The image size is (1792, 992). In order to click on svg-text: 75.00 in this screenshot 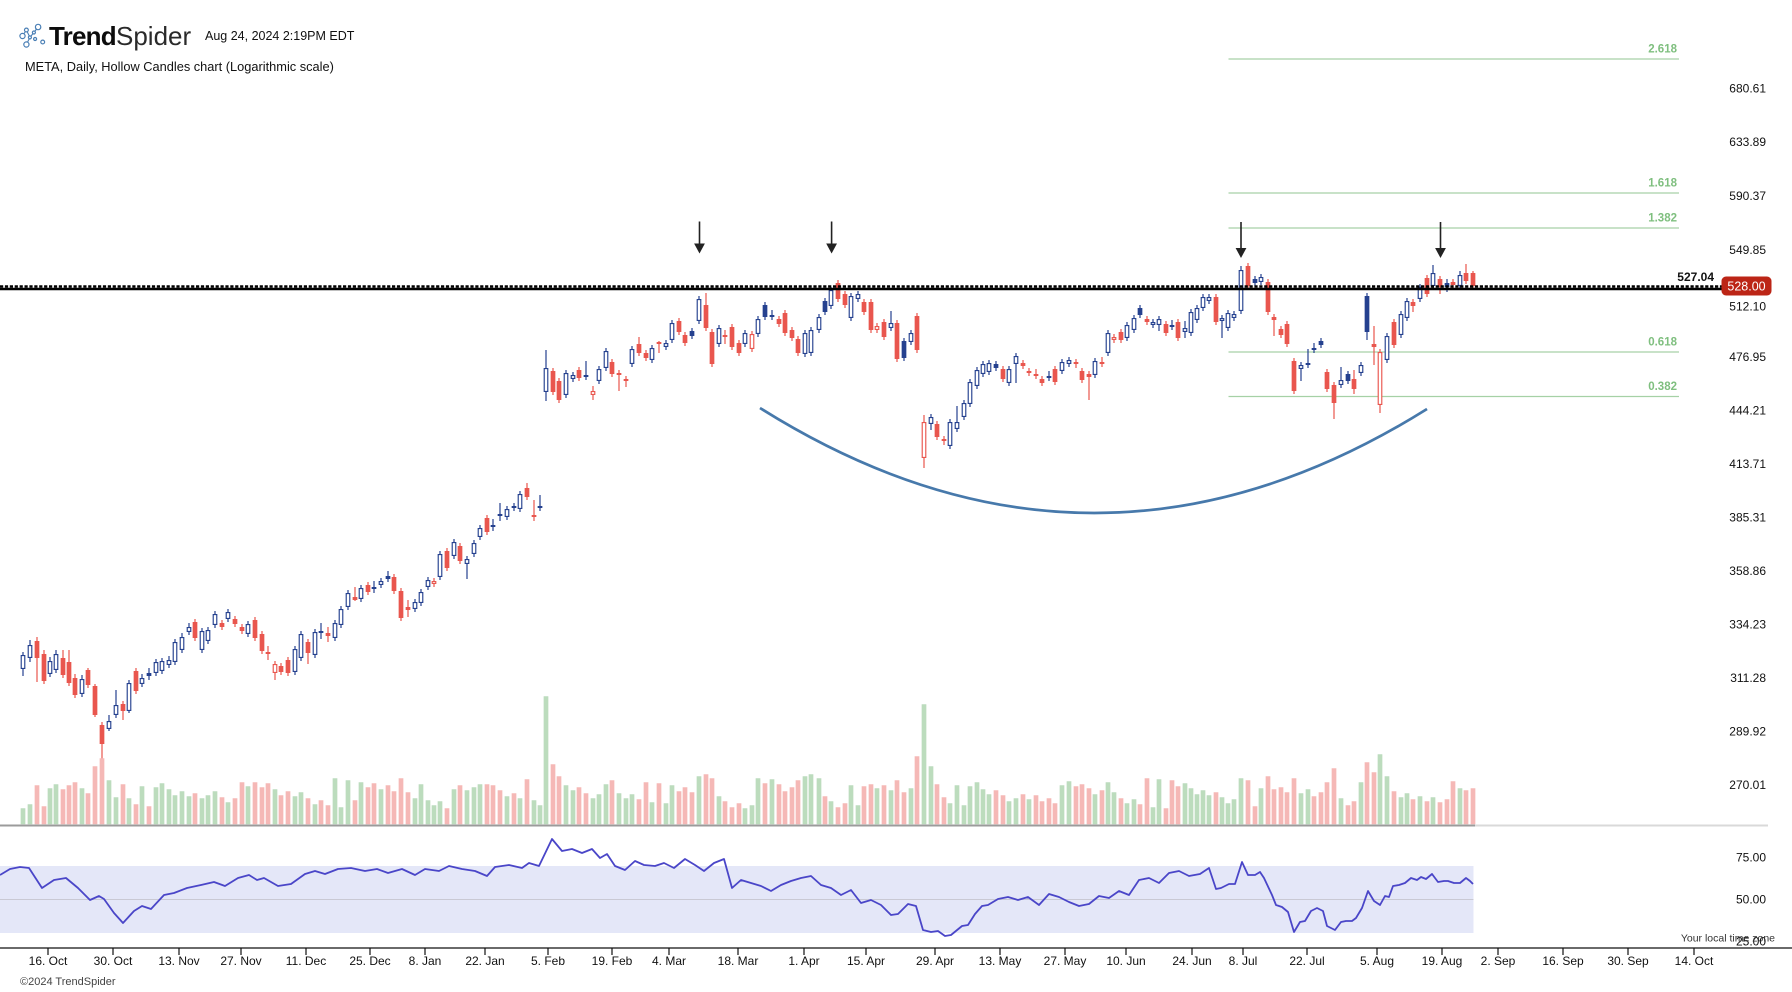, I will do `click(1751, 858)`.